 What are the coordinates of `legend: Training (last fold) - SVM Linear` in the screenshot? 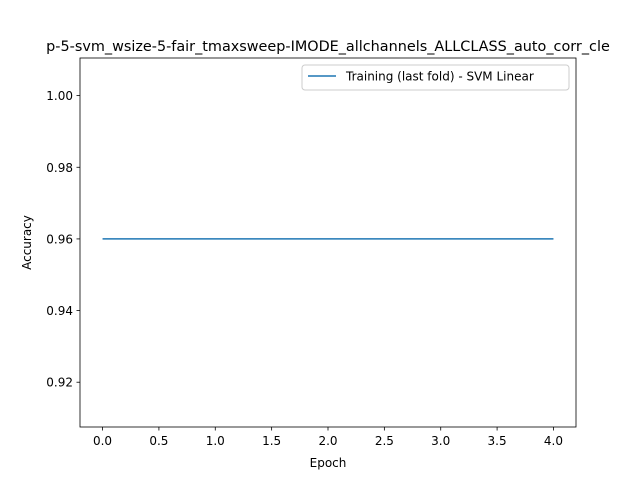 It's located at (435, 77).